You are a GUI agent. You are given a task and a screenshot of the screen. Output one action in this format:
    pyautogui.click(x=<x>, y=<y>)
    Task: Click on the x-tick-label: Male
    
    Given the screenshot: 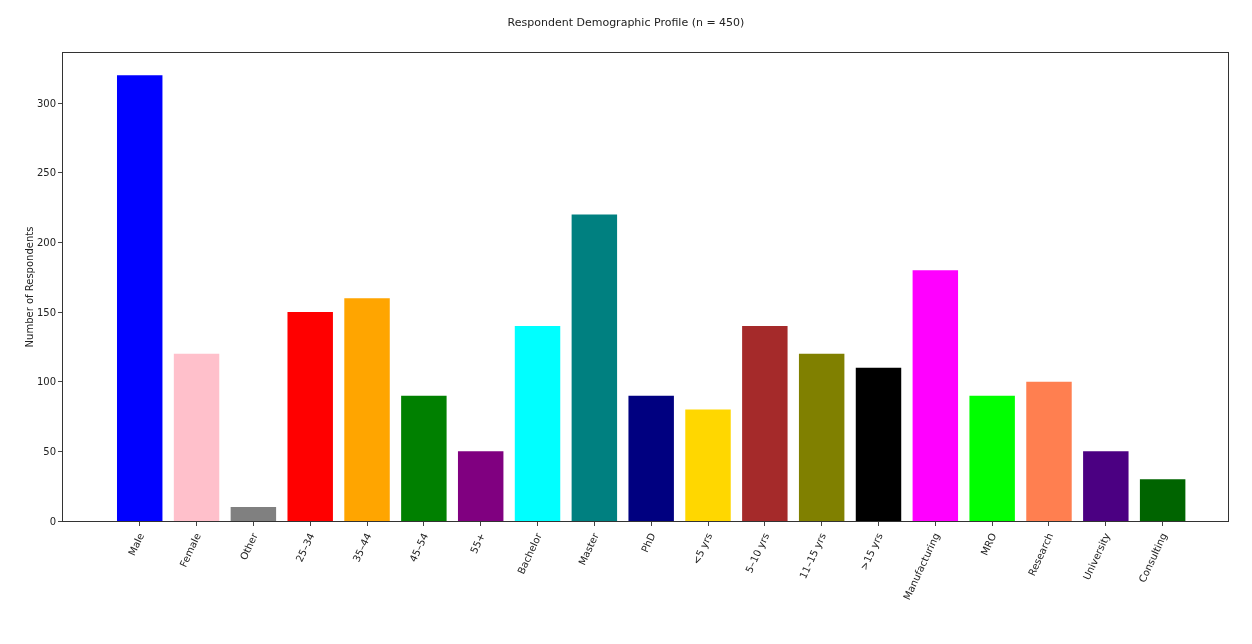 What is the action you would take?
    pyautogui.click(x=136, y=544)
    